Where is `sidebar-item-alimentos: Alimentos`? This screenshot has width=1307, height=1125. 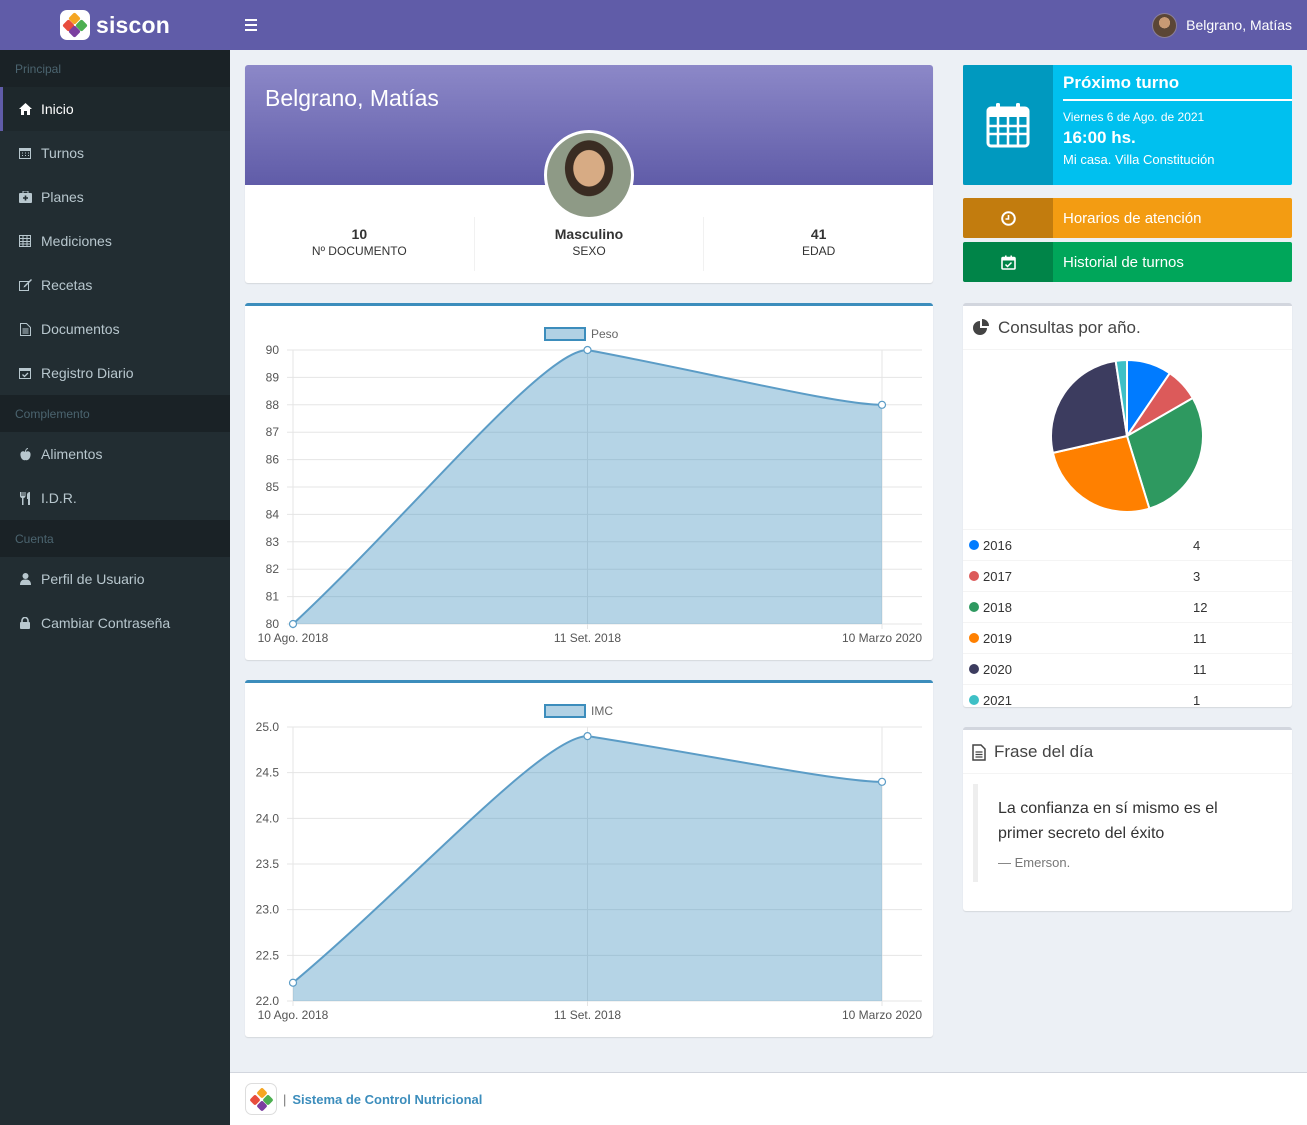
sidebar-item-alimentos: Alimentos is located at coordinates (115, 454).